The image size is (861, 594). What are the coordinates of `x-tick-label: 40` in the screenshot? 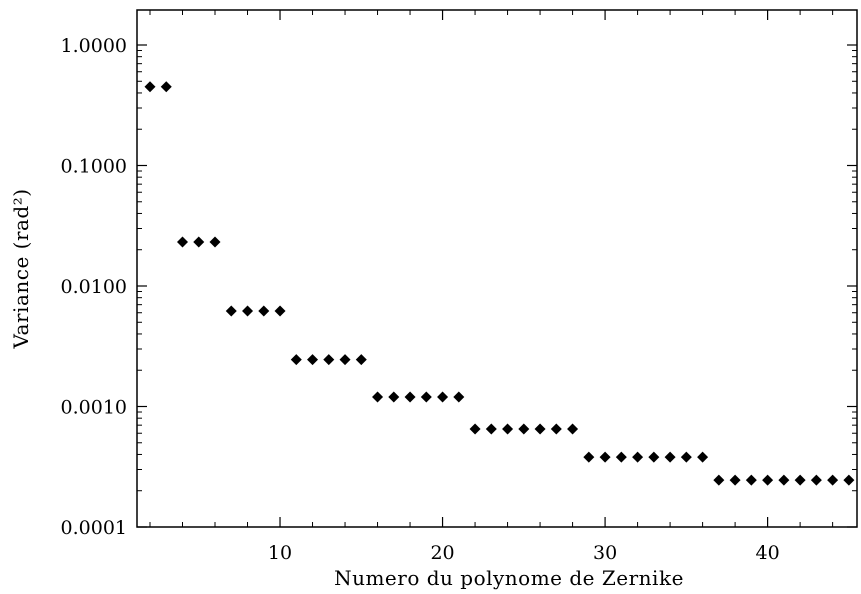 It's located at (768, 553).